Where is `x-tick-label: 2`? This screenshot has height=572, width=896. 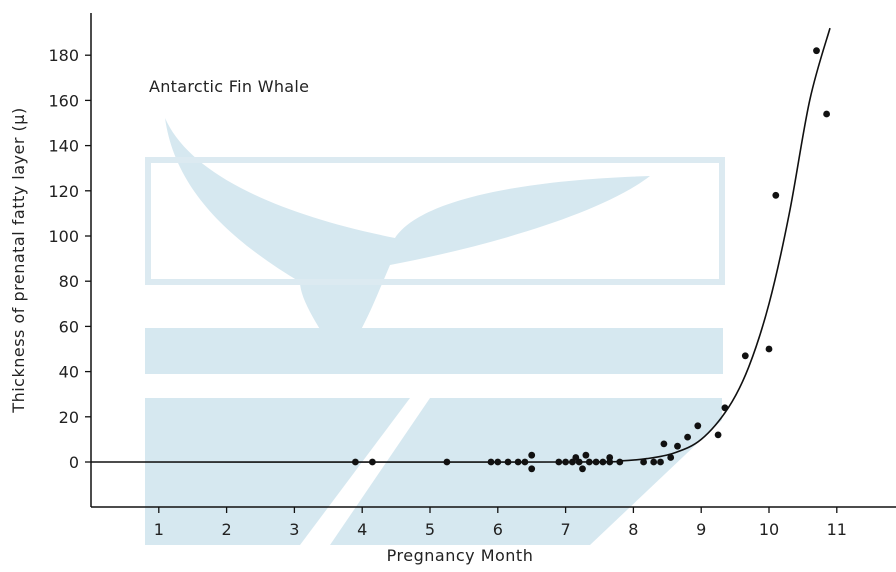 x-tick-label: 2 is located at coordinates (227, 529).